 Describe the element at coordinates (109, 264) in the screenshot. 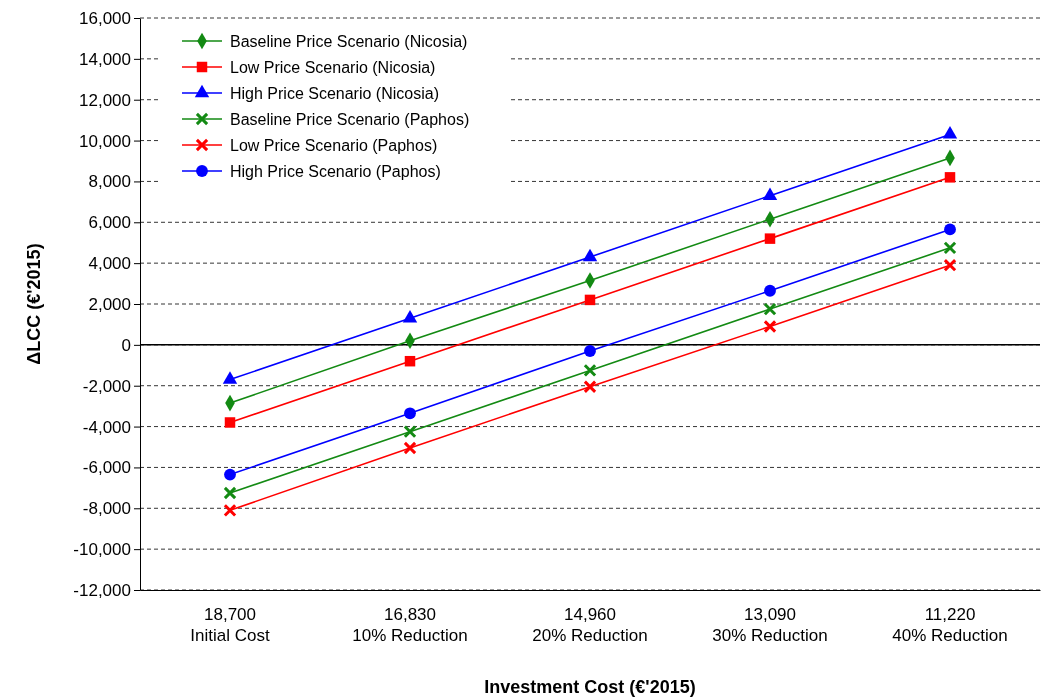

I see `y-tick-label: 4,000` at that location.